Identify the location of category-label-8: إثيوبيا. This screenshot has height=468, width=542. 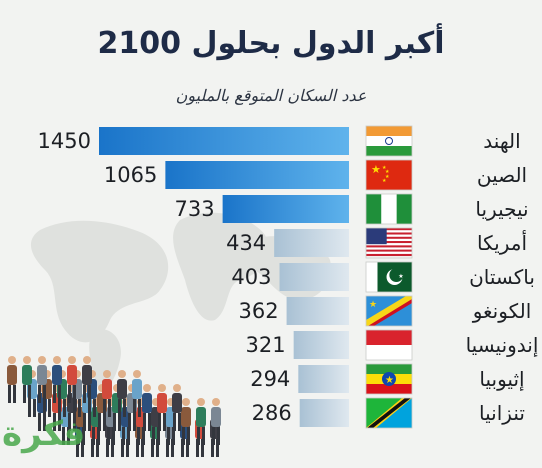
(501, 379).